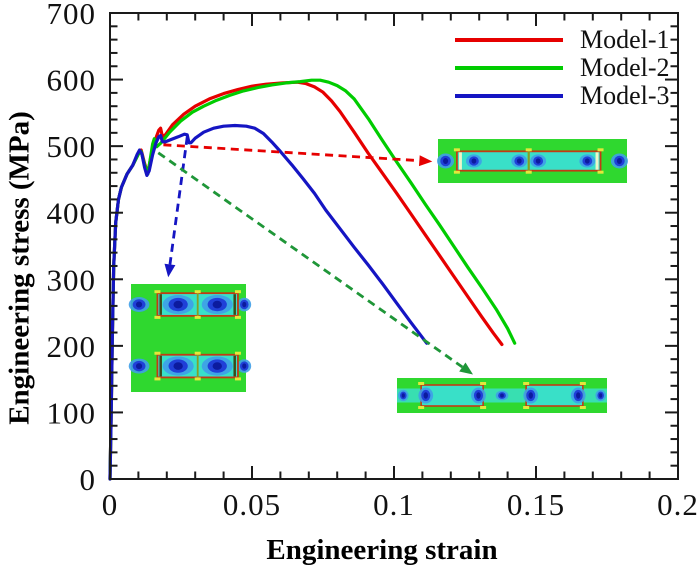 The image size is (700, 571). What do you see at coordinates (536, 504) in the screenshot?
I see `x-tick-label: 0.15` at bounding box center [536, 504].